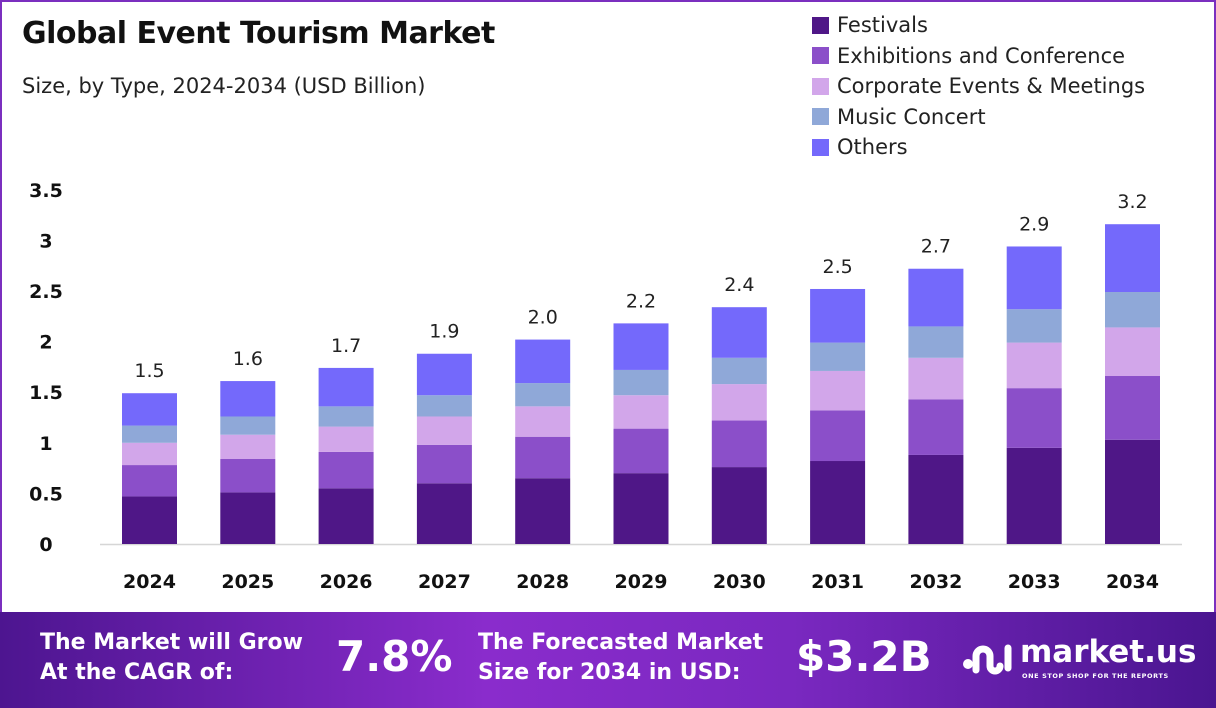  What do you see at coordinates (137, 672) in the screenshot?
I see `cagr-label-line2: At the CAGR of:` at bounding box center [137, 672].